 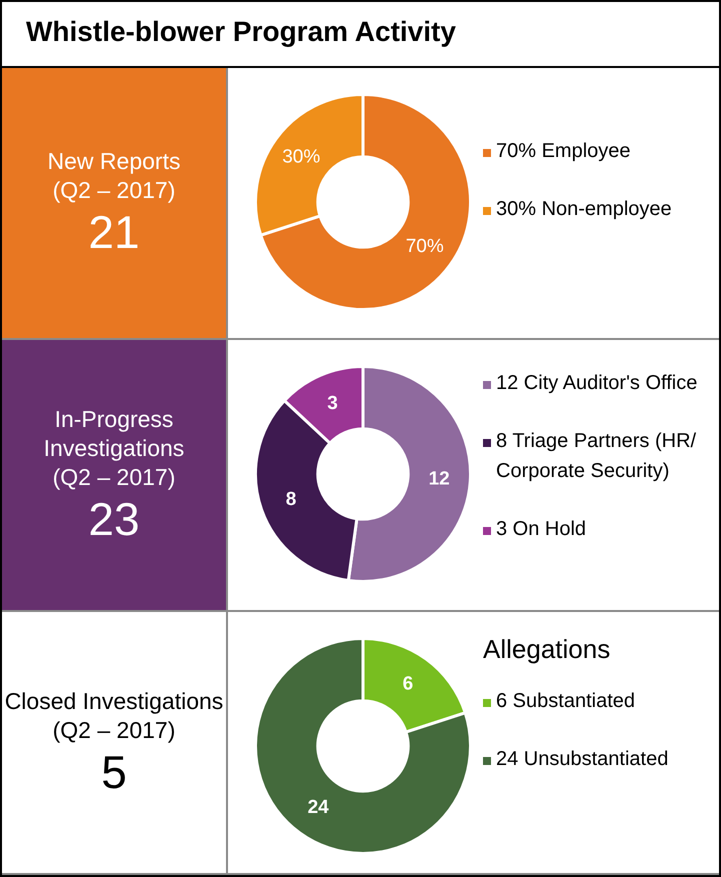 What do you see at coordinates (547, 649) in the screenshot?
I see `legend-title: Allegations` at bounding box center [547, 649].